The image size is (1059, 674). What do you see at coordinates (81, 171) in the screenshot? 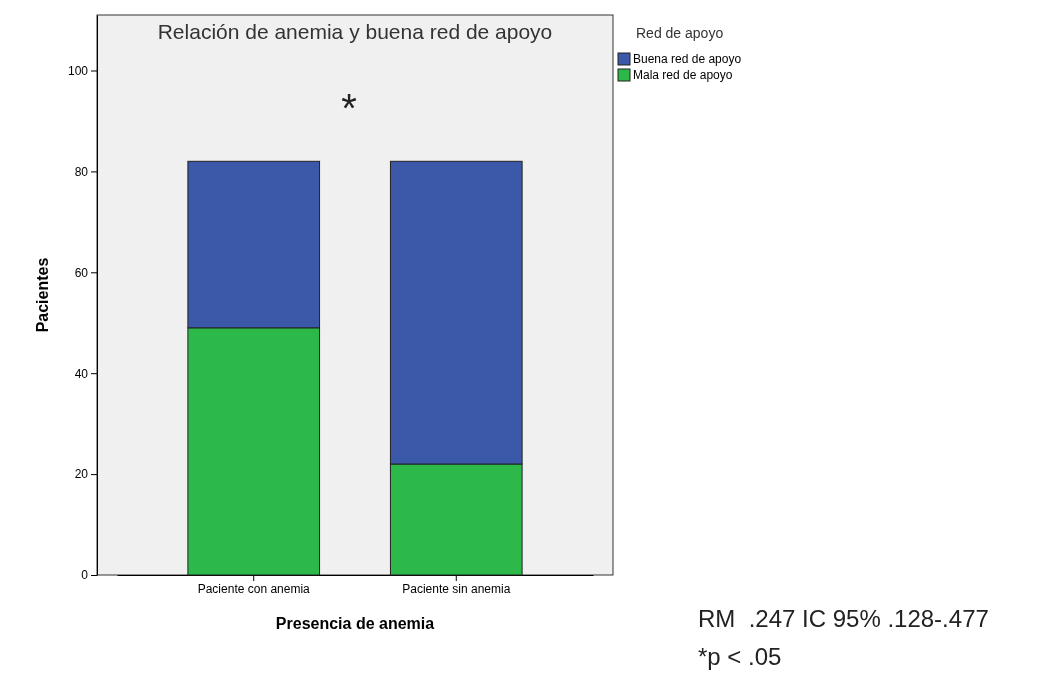
I see `y-tick-label: 80` at bounding box center [81, 171].